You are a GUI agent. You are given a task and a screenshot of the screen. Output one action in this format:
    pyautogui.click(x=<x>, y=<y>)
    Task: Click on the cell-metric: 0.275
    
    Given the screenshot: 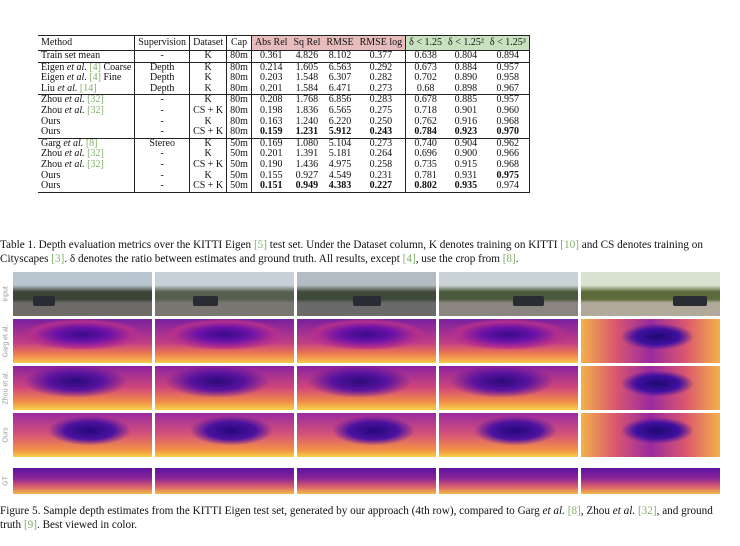 What is the action you would take?
    pyautogui.click(x=381, y=111)
    